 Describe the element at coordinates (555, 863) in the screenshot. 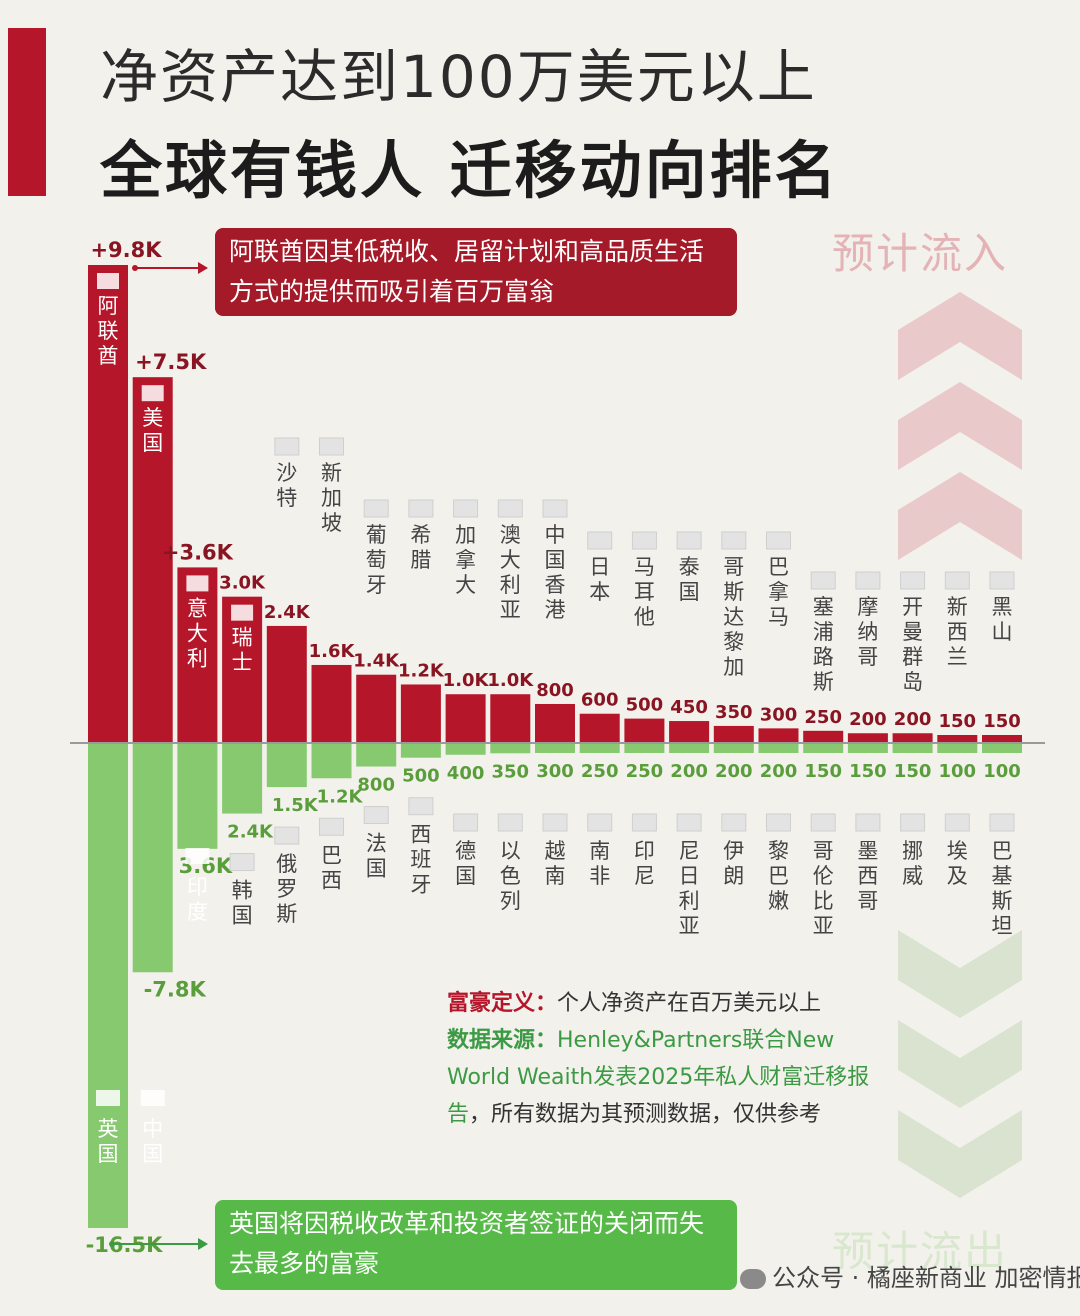

I see `outflow-country-label: 越南` at that location.